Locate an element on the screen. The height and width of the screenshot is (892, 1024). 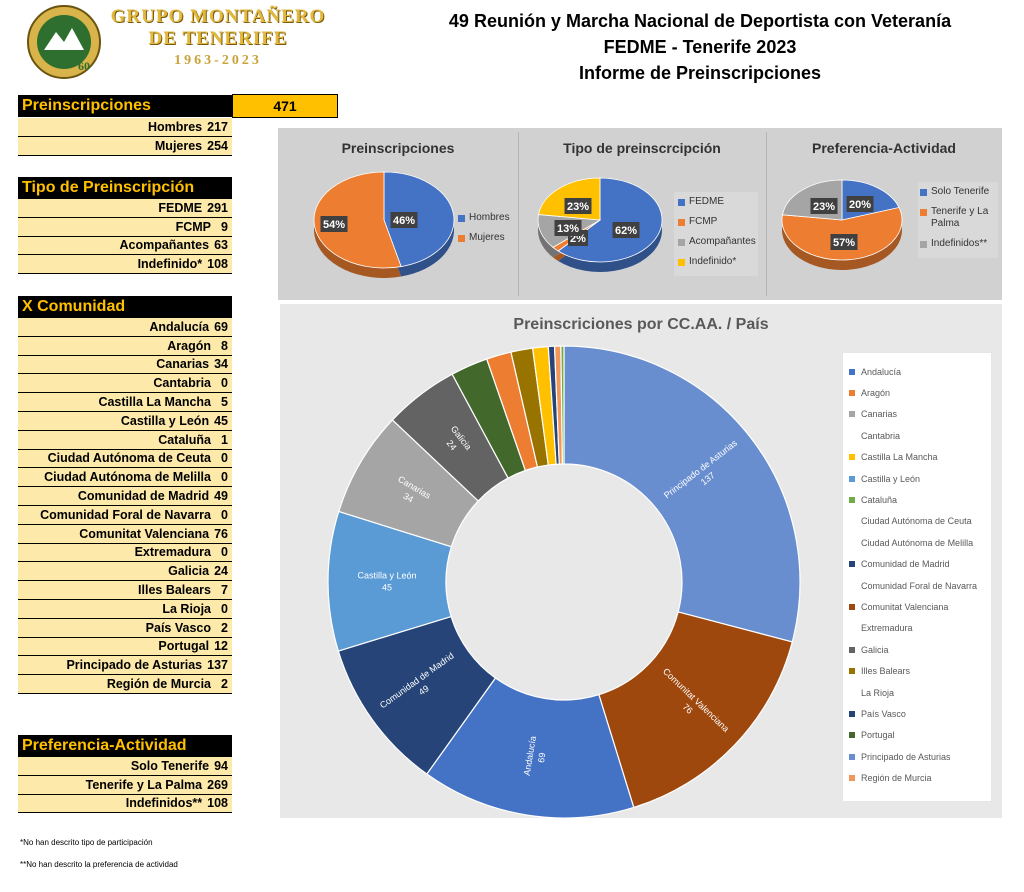
row-value: 269 is located at coordinates (217, 784).